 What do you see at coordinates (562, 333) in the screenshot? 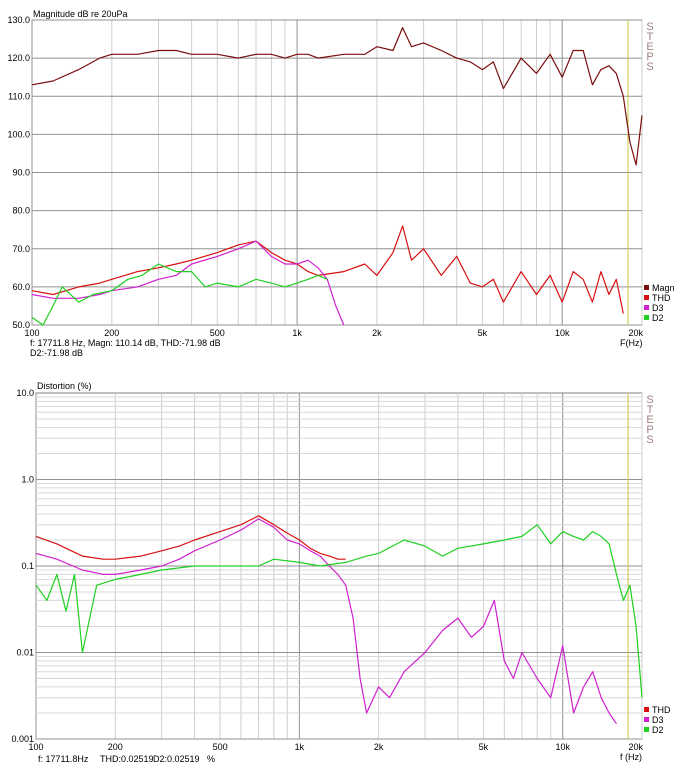
I see `magnitude-x-tick-label: 10k` at bounding box center [562, 333].